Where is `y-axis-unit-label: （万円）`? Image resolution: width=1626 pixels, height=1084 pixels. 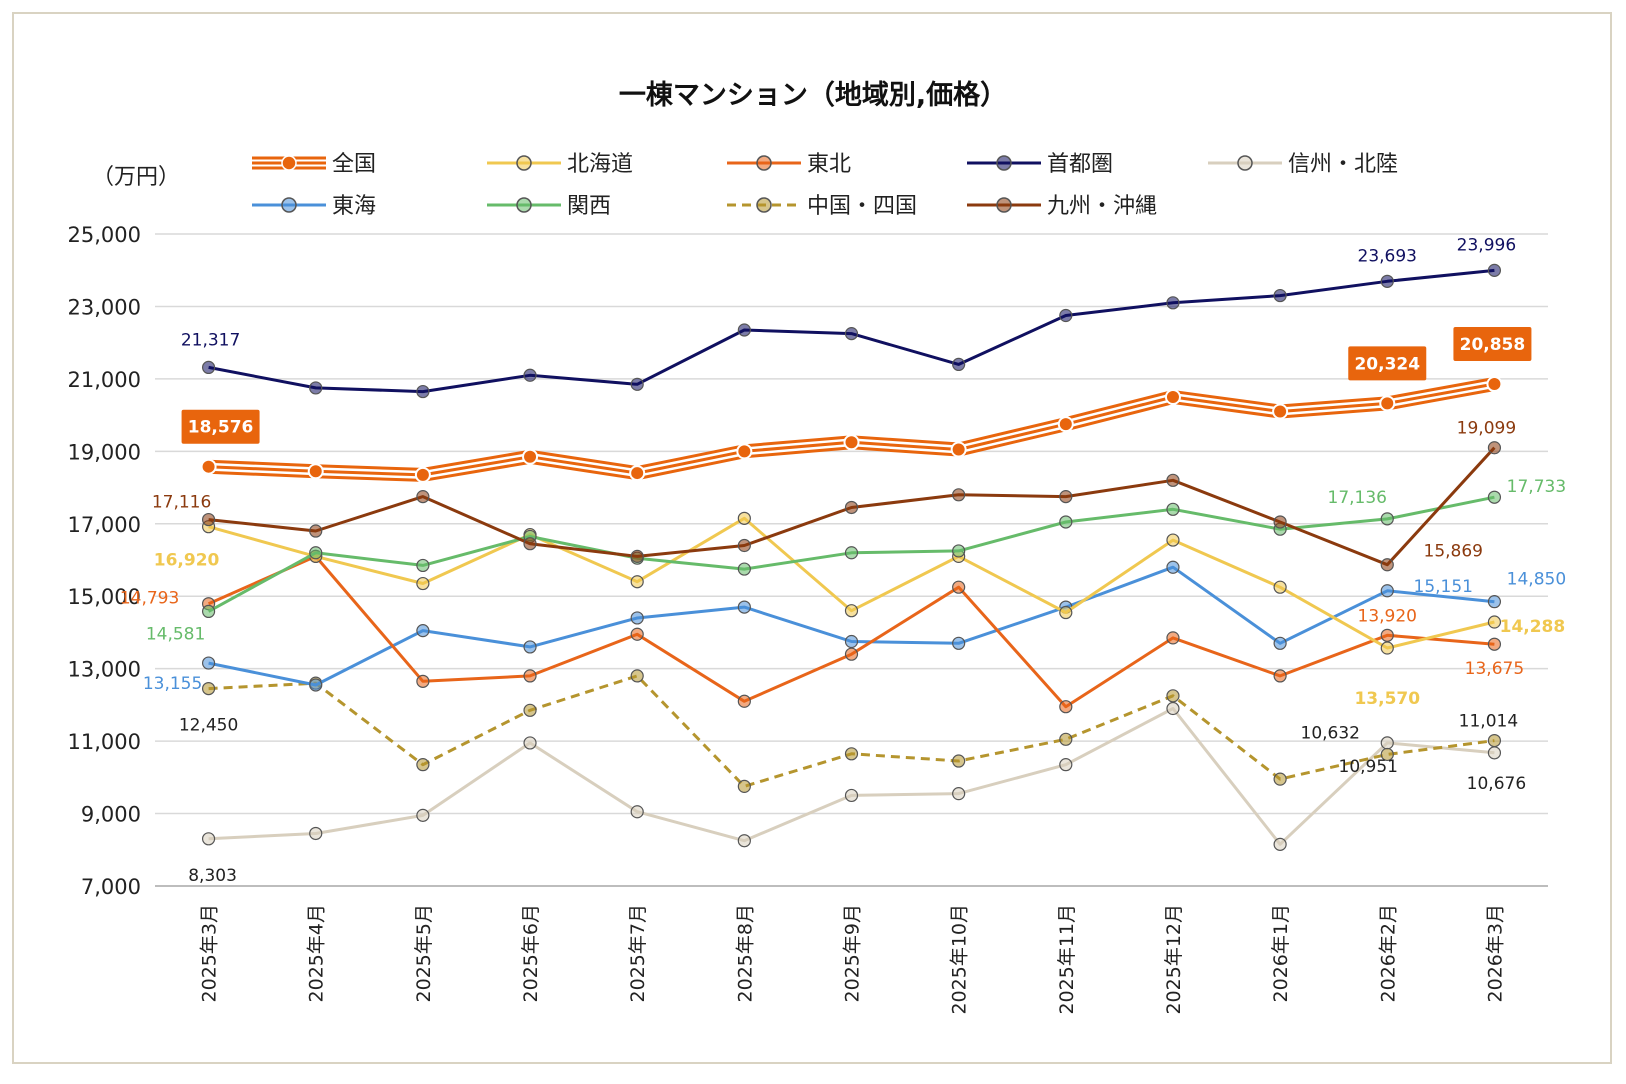
y-axis-unit-label: （万円） is located at coordinates (136, 177).